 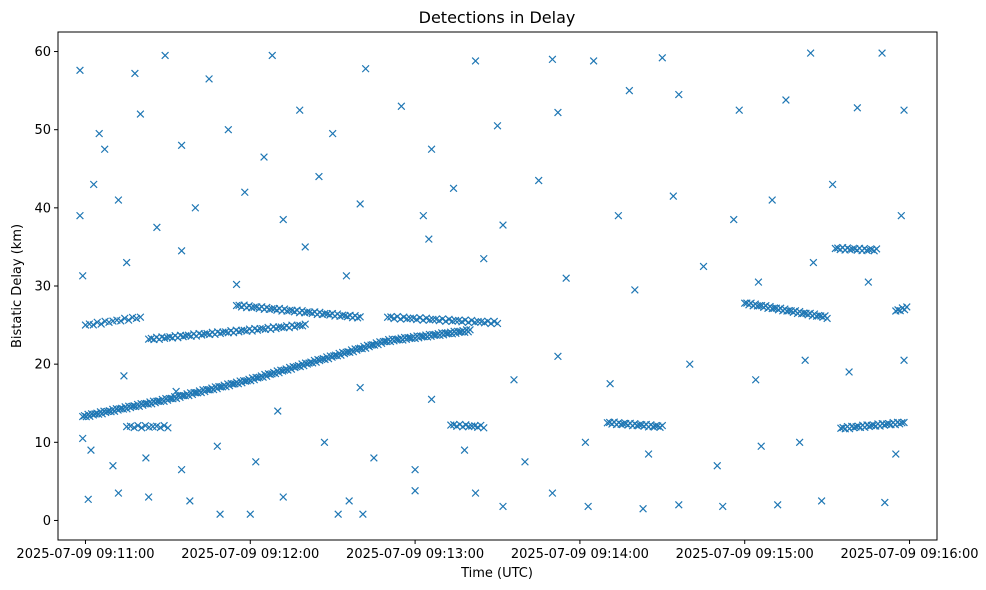 What do you see at coordinates (42, 443) in the screenshot?
I see `y-tick-label-1: 10` at bounding box center [42, 443].